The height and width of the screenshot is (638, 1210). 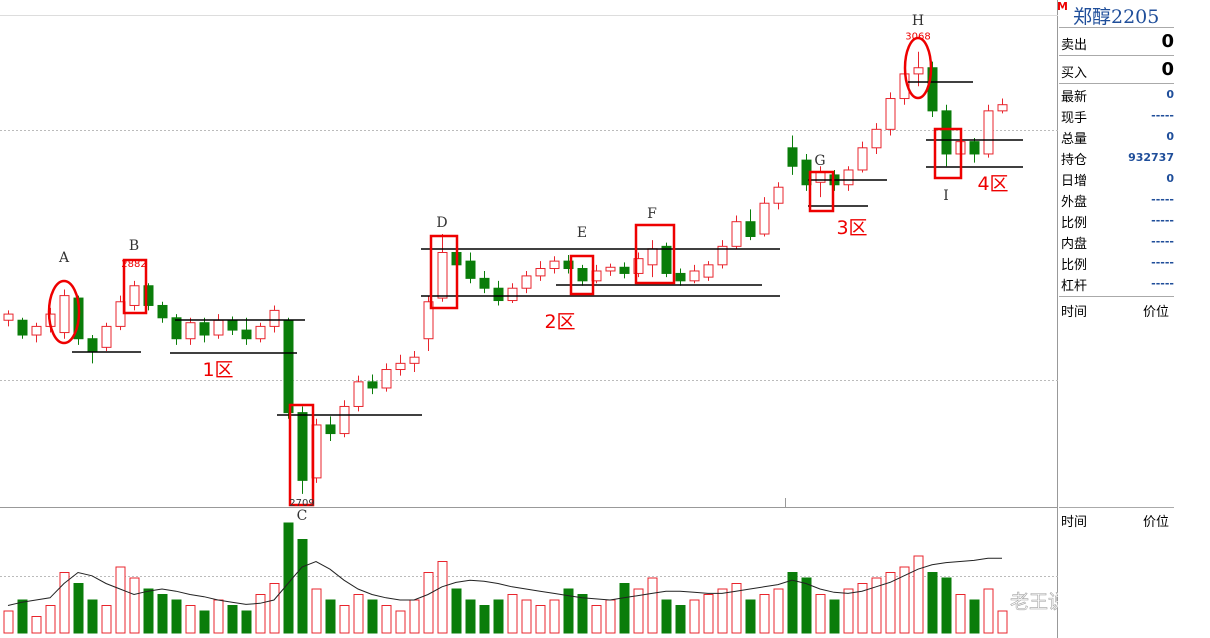 I want to click on point-label: E, so click(x=582, y=233).